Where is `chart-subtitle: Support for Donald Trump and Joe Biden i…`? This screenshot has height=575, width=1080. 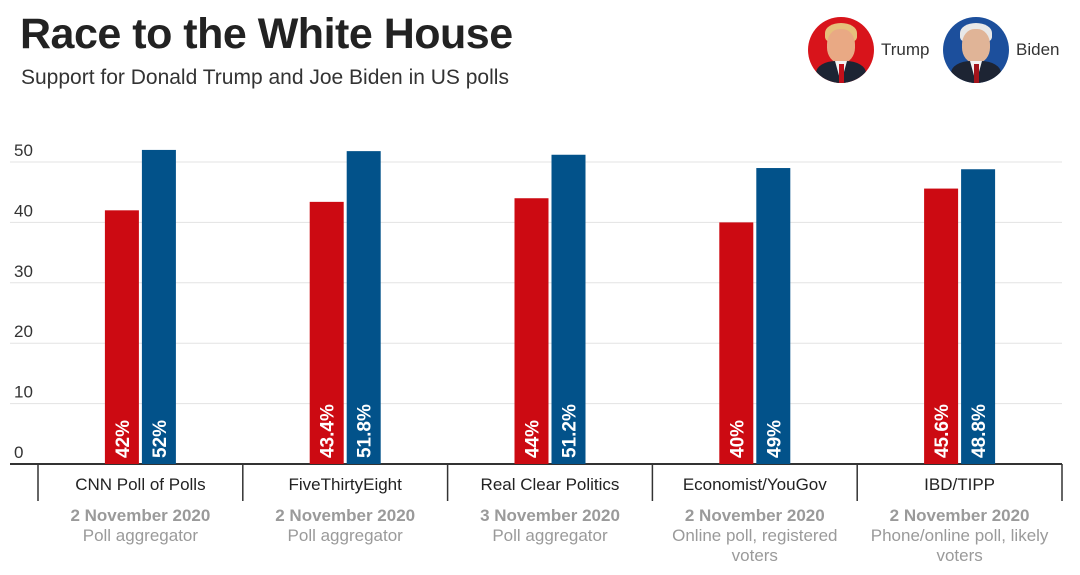
chart-subtitle: Support for Donald Trump and Joe Biden i… is located at coordinates (265, 77).